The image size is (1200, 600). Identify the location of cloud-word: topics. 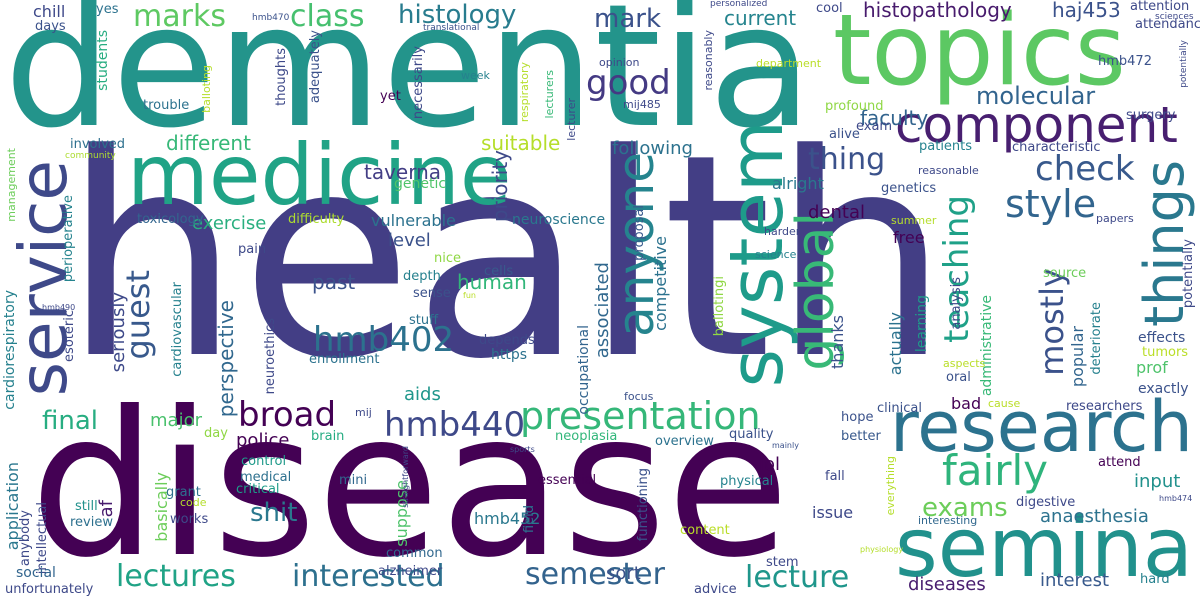
(979, 54).